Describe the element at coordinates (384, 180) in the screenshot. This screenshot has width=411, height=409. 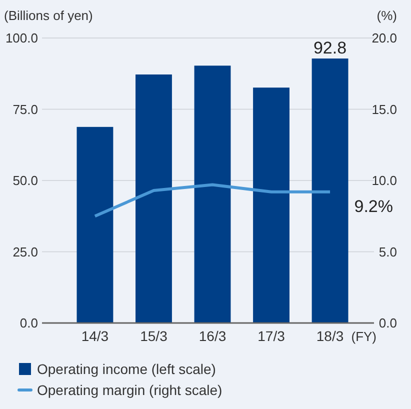
I see `y2-tick-label: 10.0` at that location.